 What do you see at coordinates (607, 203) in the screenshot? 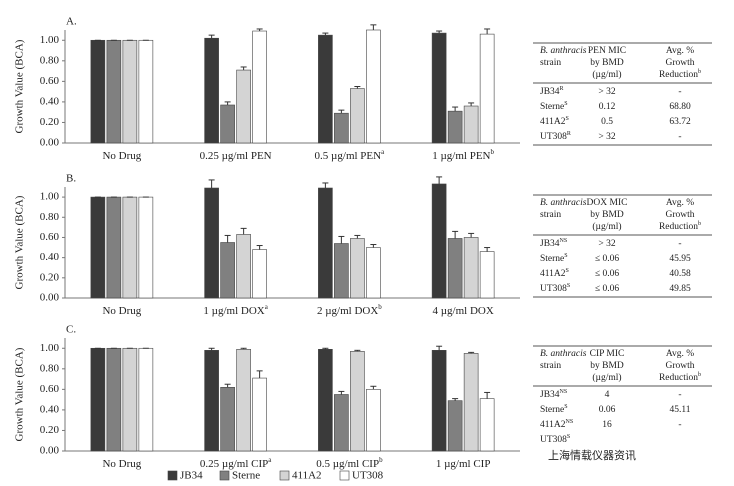
I see `table-header: DOX MIC` at bounding box center [607, 203].